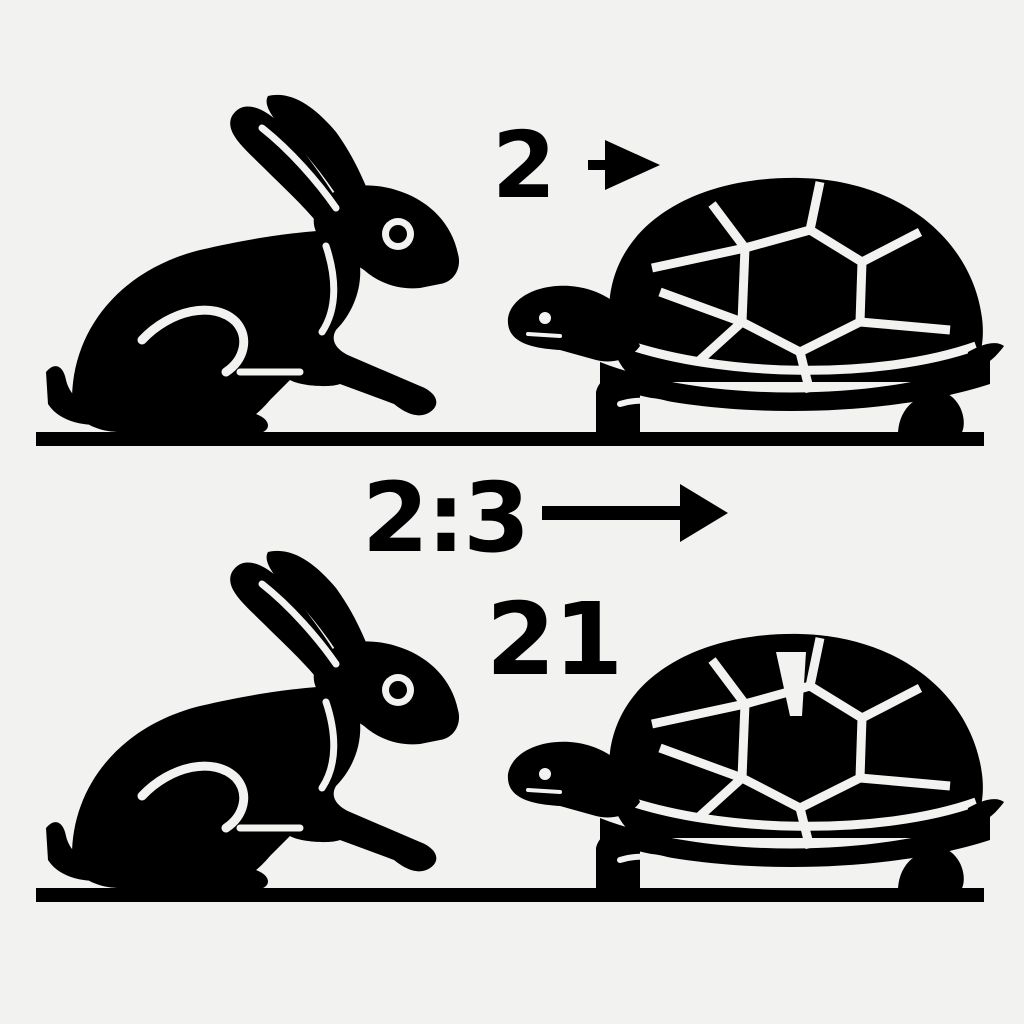 The height and width of the screenshot is (1024, 1024). I want to click on number-label-top: 2, so click(524, 165).